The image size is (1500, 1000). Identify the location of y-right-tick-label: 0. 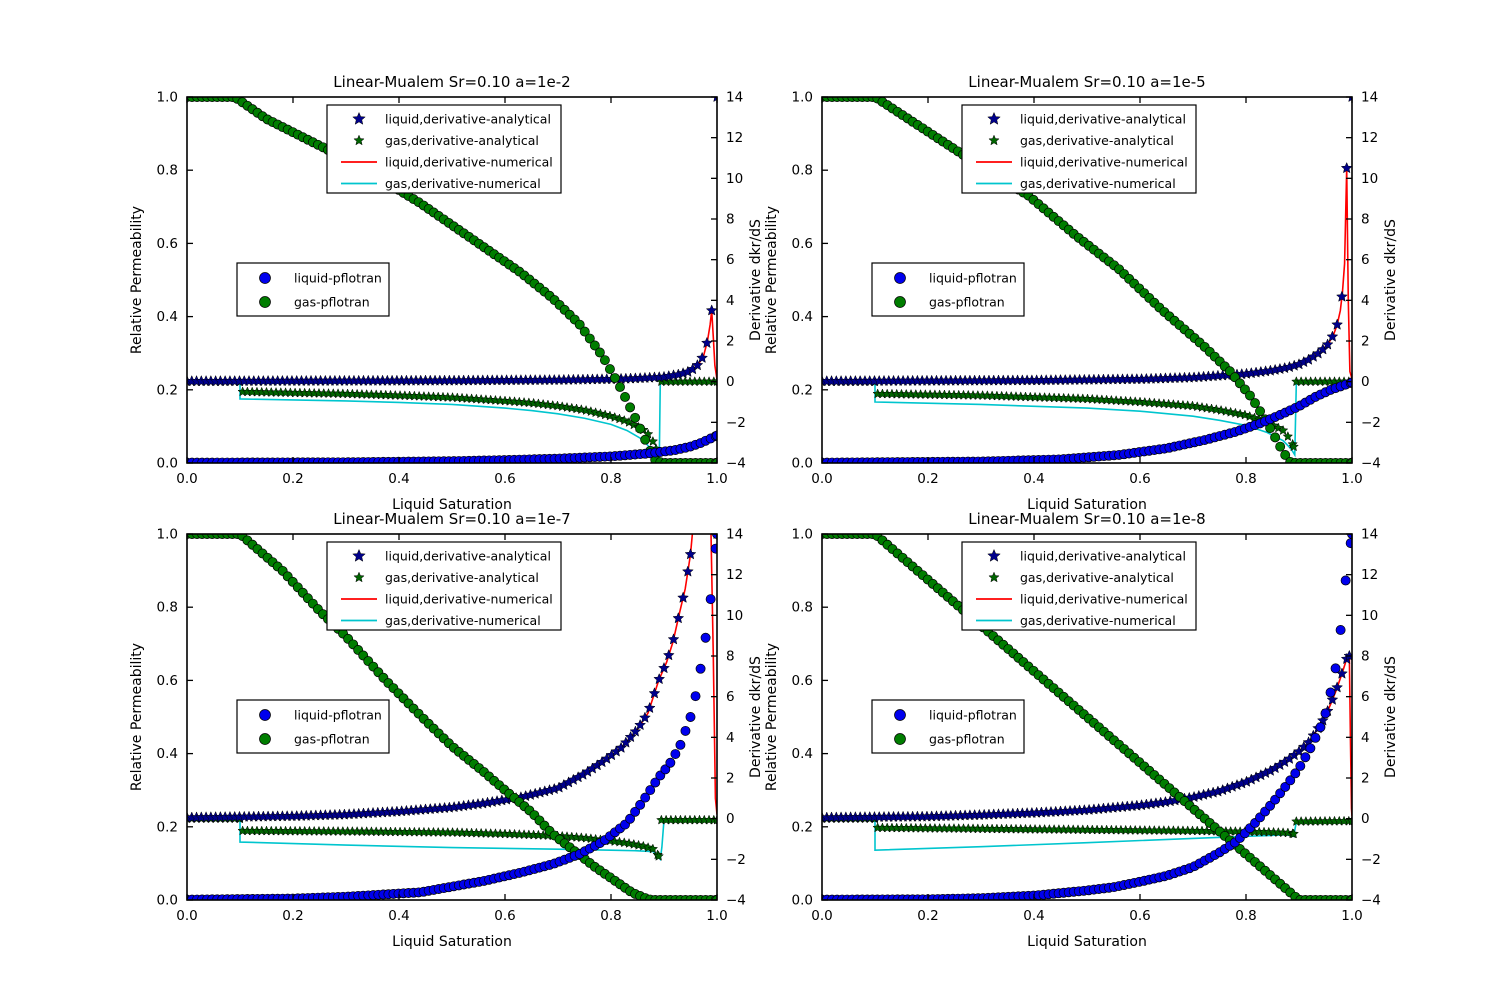
(1365, 819).